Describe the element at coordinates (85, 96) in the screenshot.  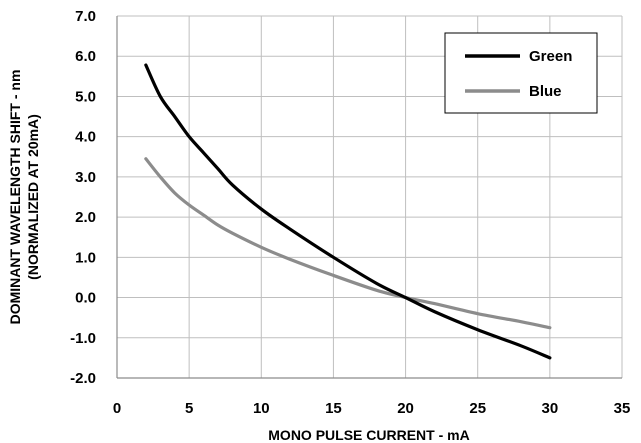
I see `y-tick-label: 5.0` at that location.